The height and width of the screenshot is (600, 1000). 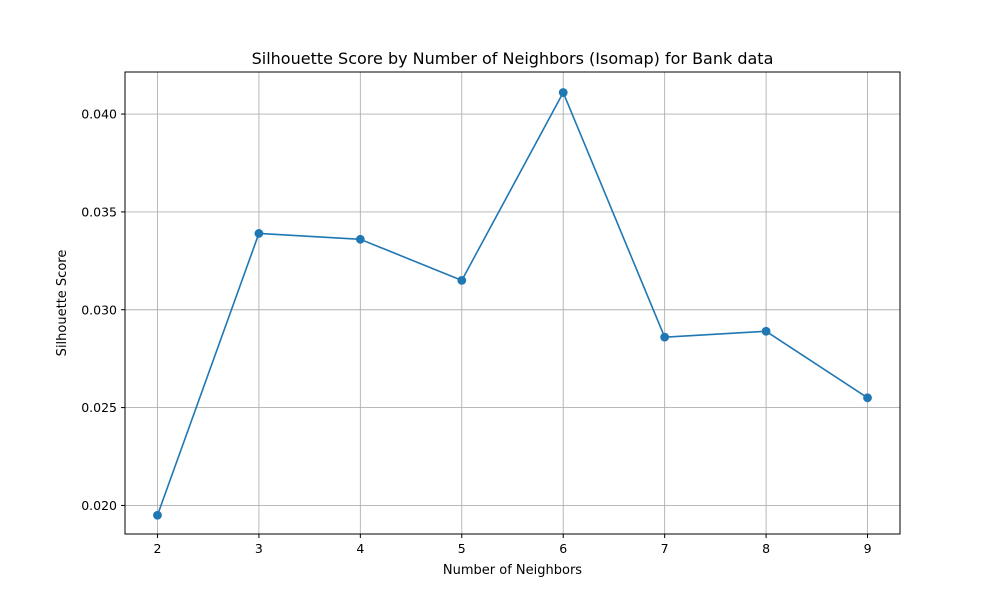 I want to click on y-tick-label: 0.035, so click(x=99, y=211).